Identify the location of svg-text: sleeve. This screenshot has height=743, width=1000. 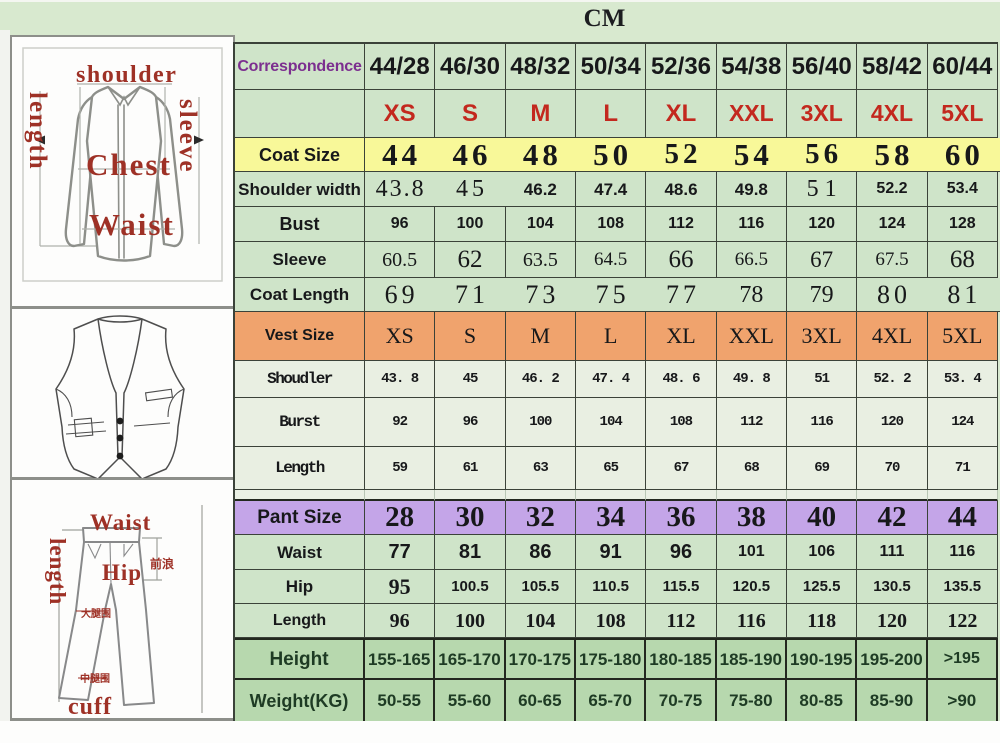
(187, 136).